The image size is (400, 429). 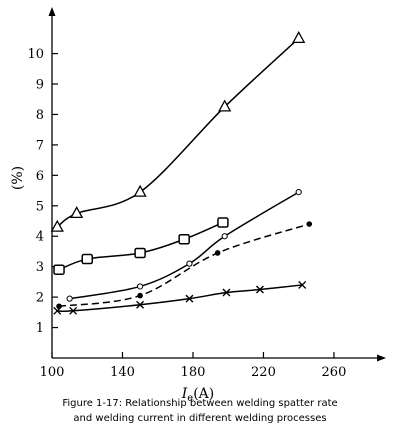 What do you see at coordinates (52, 372) in the screenshot?
I see `x-tick-label: 100` at bounding box center [52, 372].